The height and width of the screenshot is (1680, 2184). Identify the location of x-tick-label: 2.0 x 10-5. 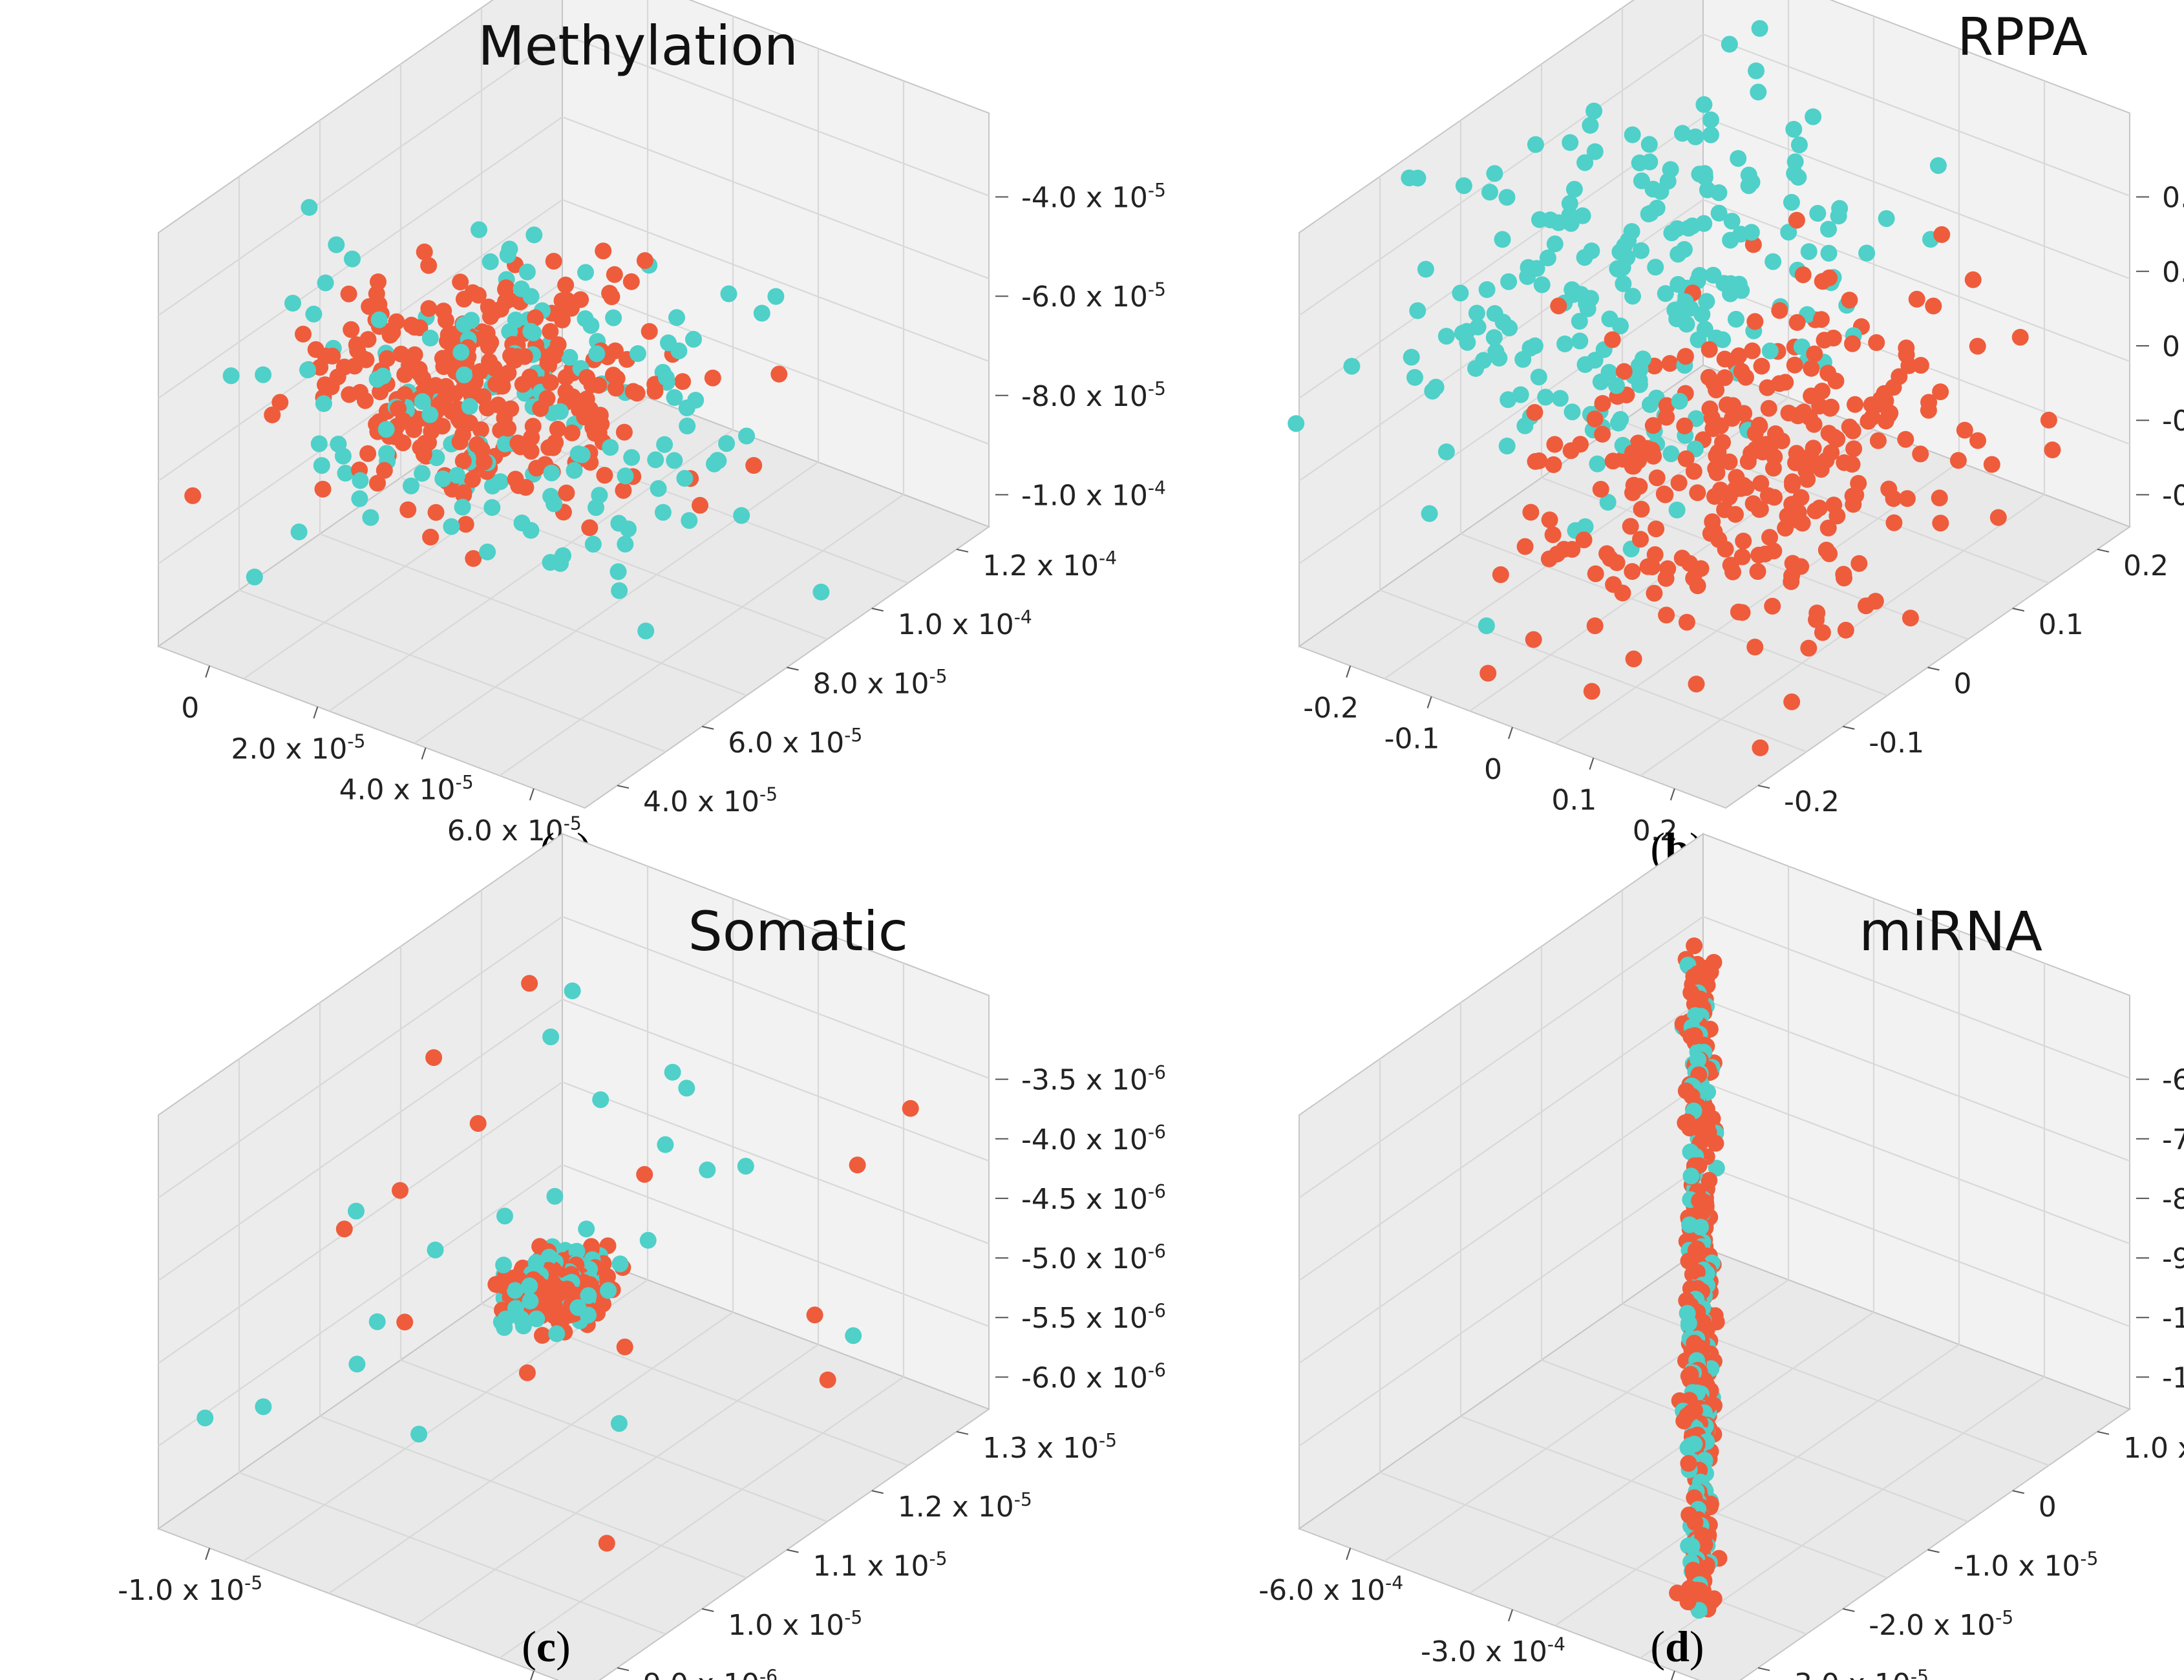
(298, 749).